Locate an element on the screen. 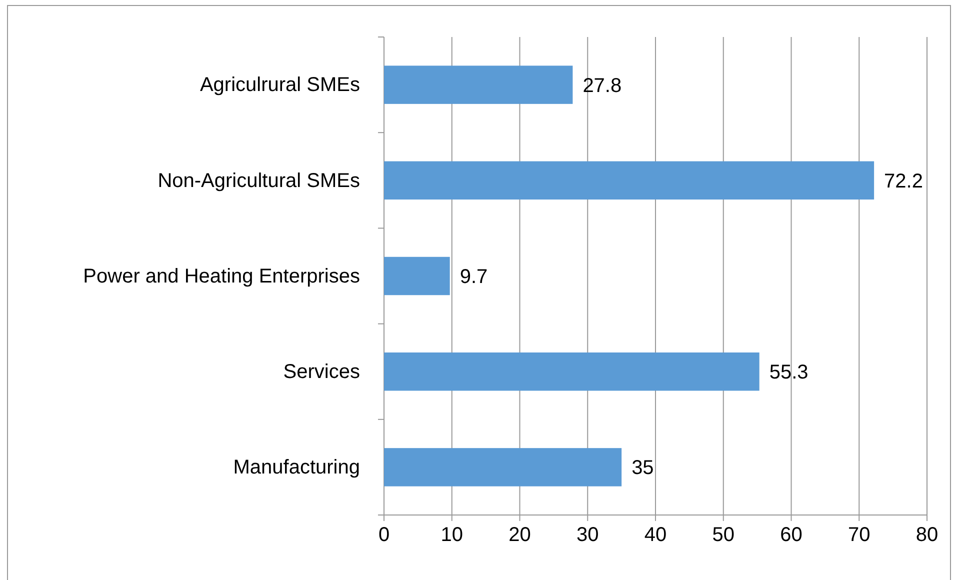  x-tick-label: 0 is located at coordinates (384, 535).